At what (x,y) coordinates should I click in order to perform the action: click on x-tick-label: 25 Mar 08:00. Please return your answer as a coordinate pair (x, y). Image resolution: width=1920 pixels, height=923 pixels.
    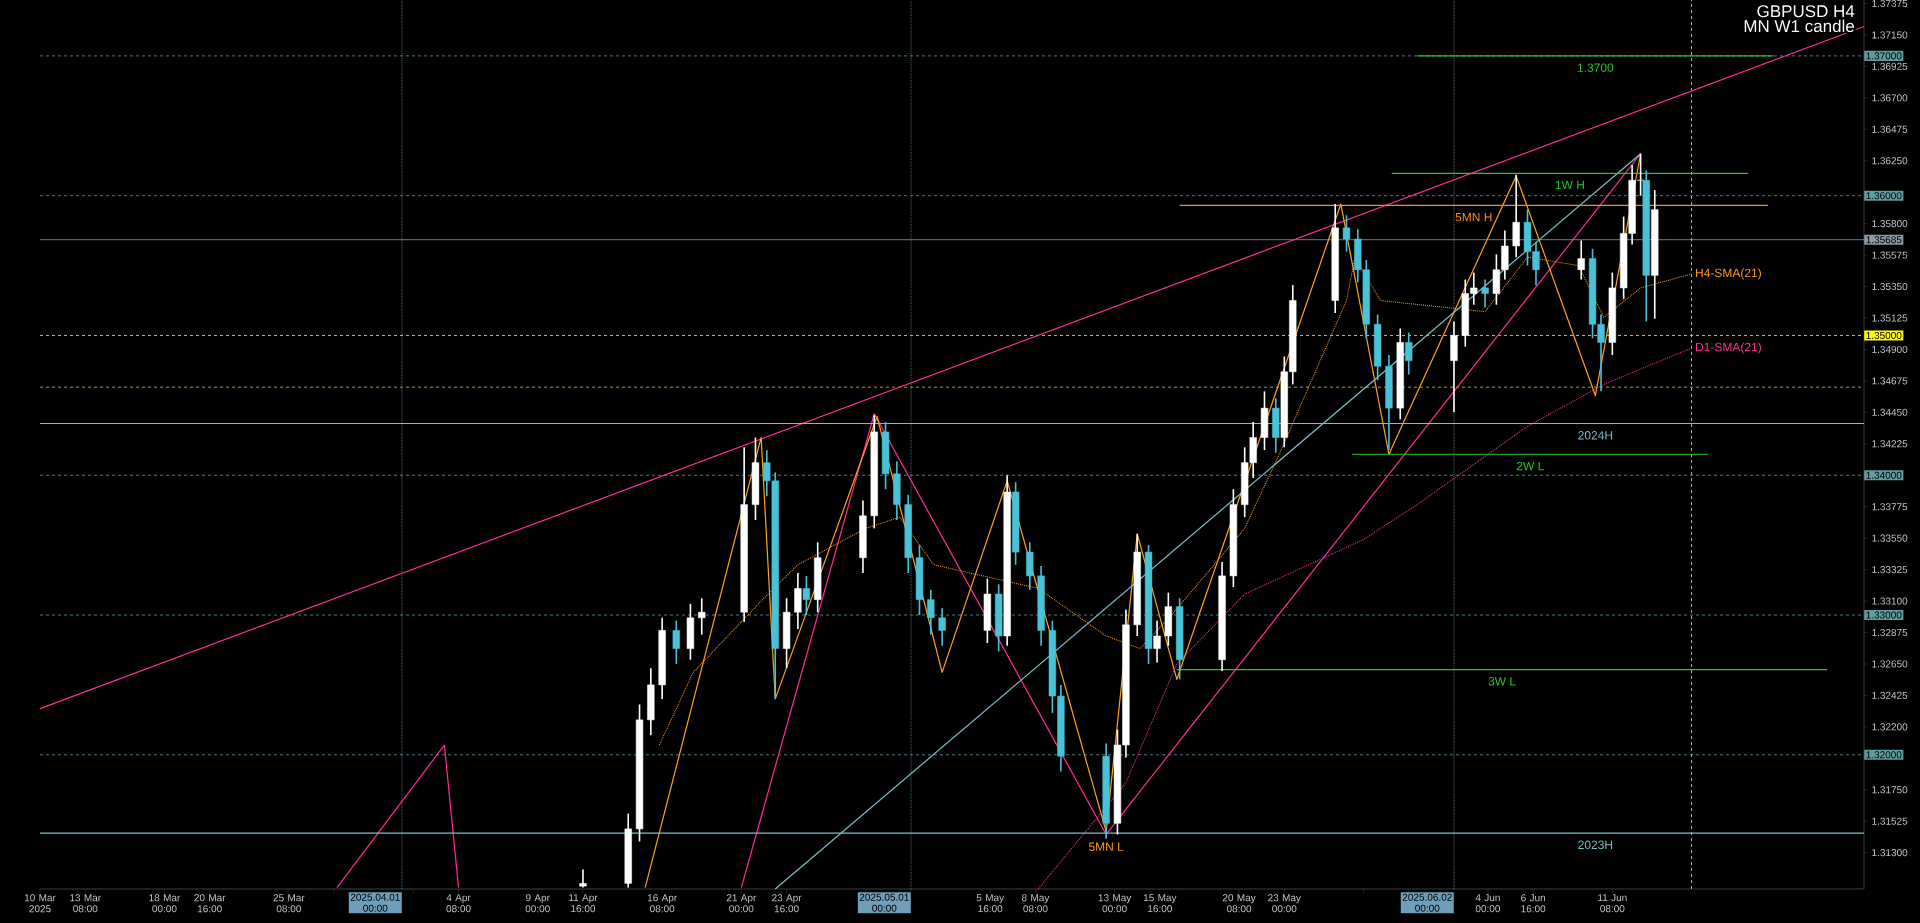
    Looking at the image, I should click on (289, 903).